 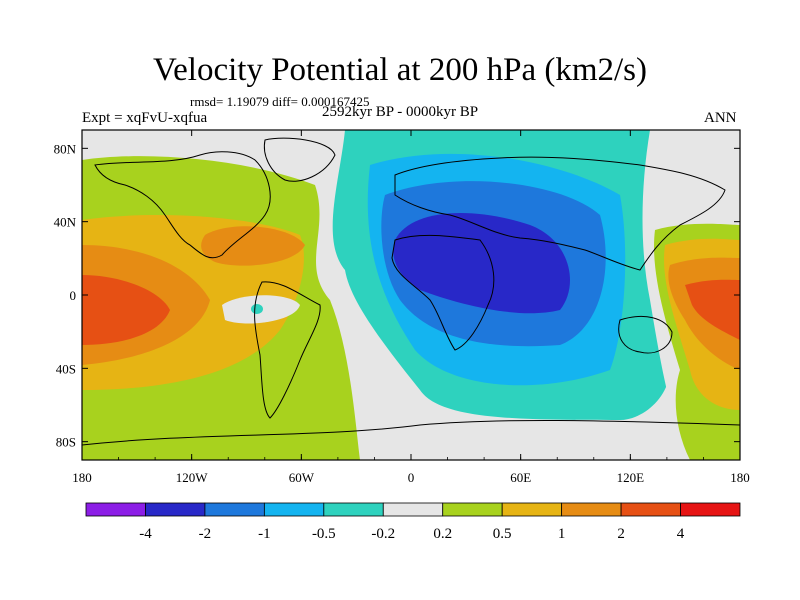 What do you see at coordinates (631, 477) in the screenshot?
I see `x-tick-label: 120E` at bounding box center [631, 477].